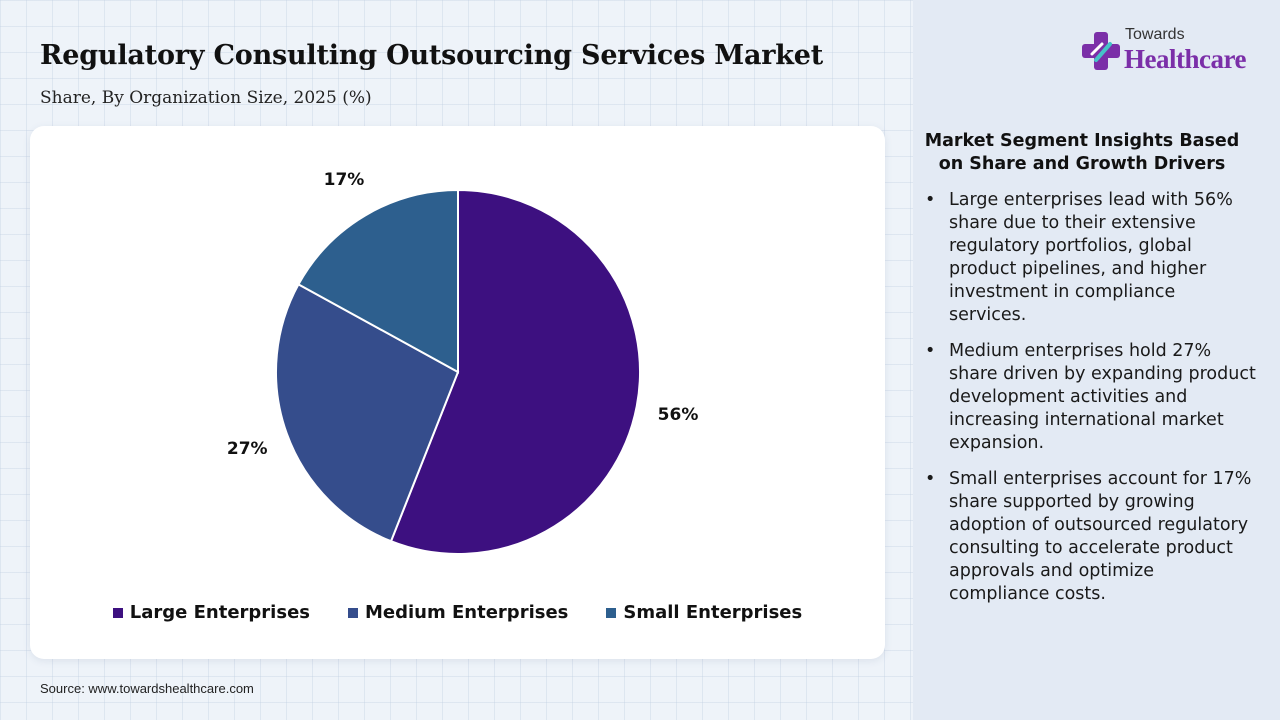  I want to click on legend-item-medium: Medium Enterprises, so click(458, 612).